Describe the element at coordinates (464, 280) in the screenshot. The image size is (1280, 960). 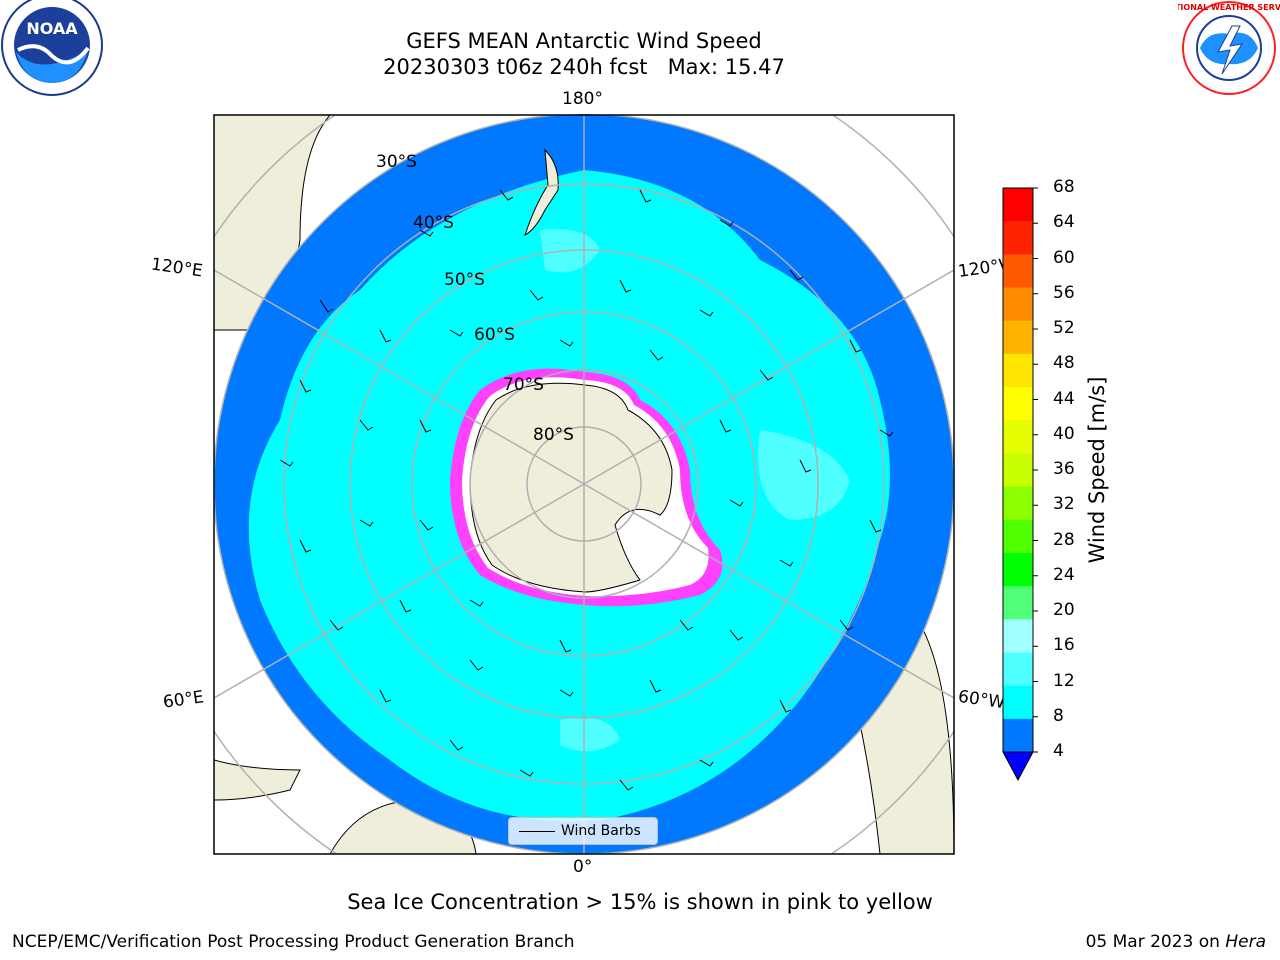
I see `lat-label-50s: 50°S` at that location.